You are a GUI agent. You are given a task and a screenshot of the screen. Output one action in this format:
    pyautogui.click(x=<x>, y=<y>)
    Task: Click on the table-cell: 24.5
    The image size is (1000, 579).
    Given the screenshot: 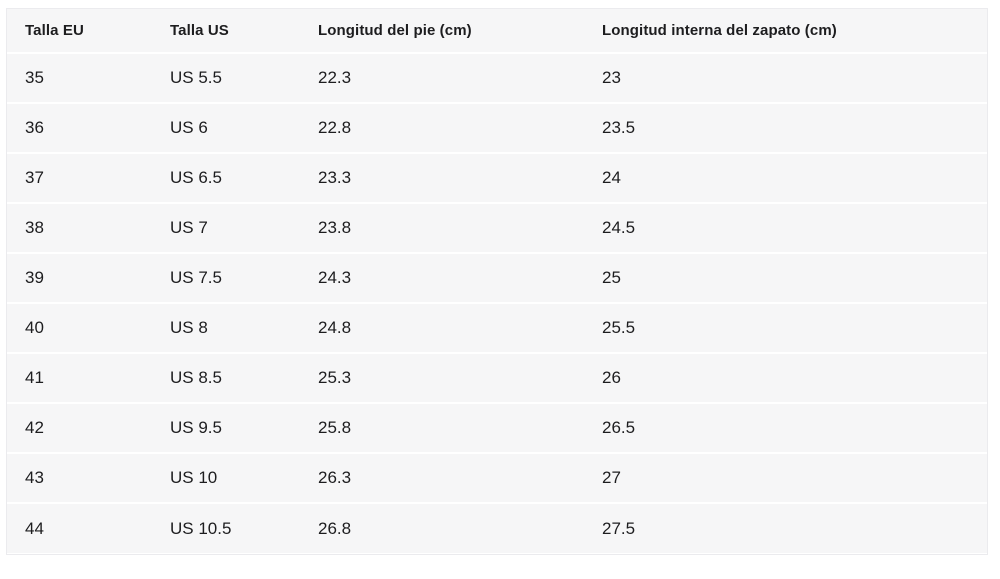 What is the action you would take?
    pyautogui.click(x=785, y=229)
    